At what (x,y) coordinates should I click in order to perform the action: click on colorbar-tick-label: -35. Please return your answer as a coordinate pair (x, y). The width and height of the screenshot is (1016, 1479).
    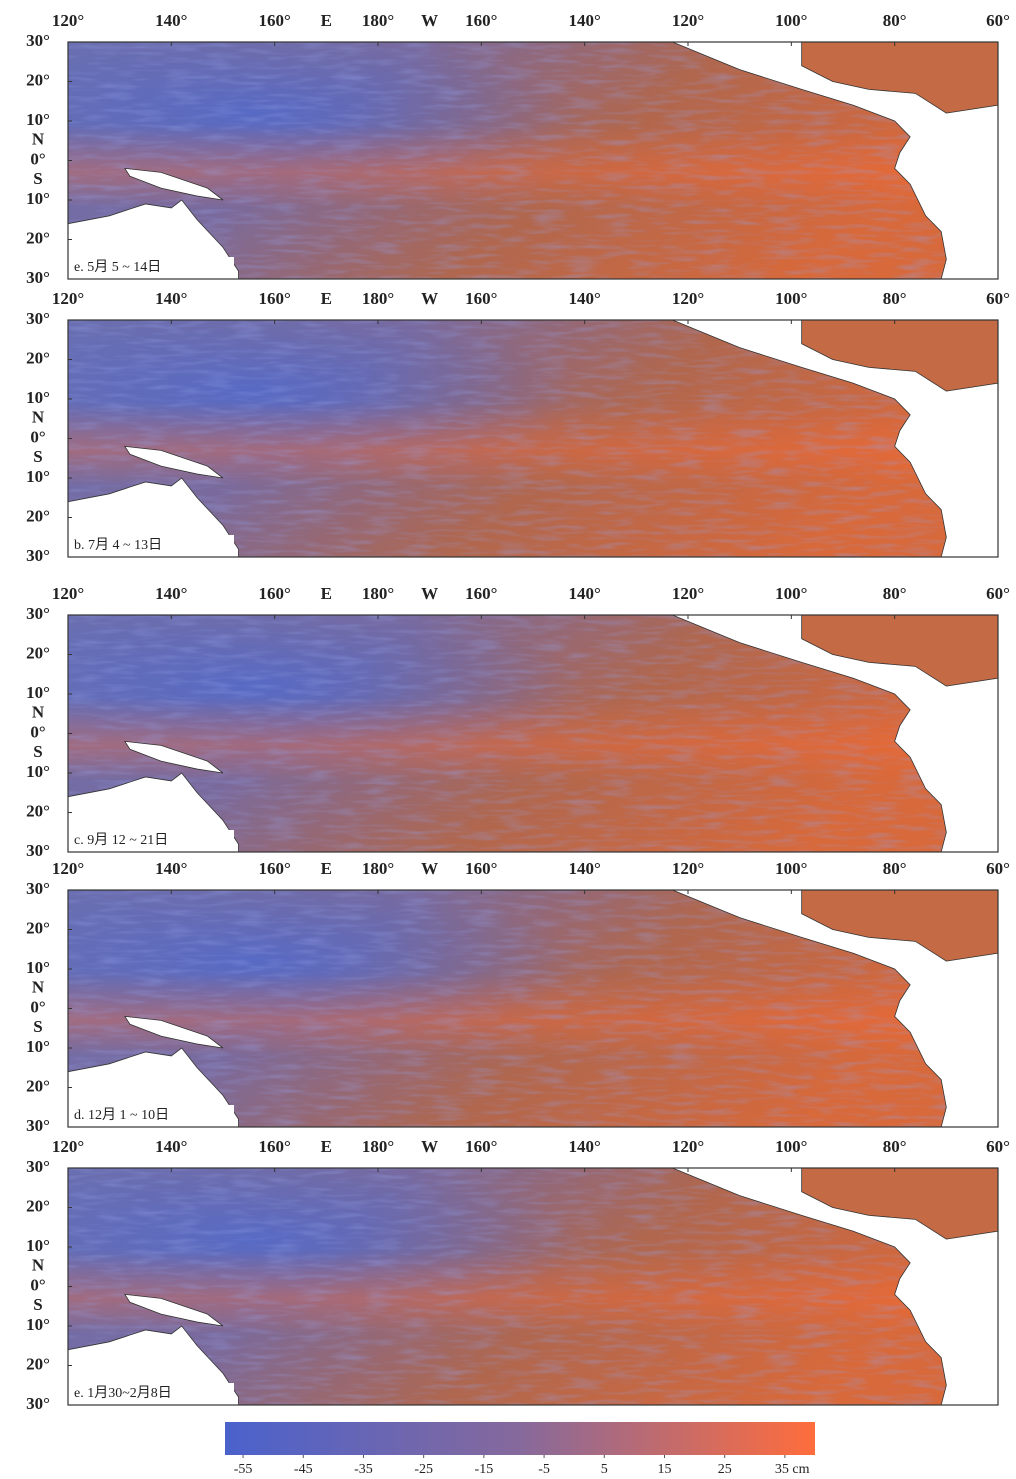
    Looking at the image, I should click on (363, 1469).